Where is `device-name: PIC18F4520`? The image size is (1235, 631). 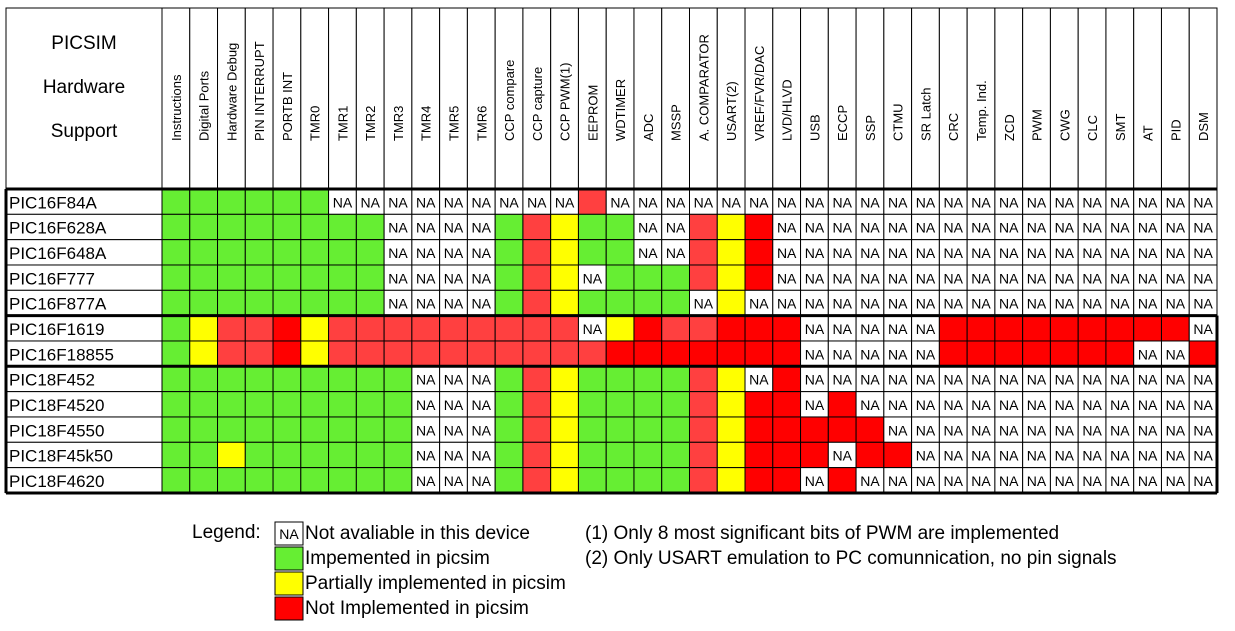 device-name: PIC18F4520 is located at coordinates (56, 405).